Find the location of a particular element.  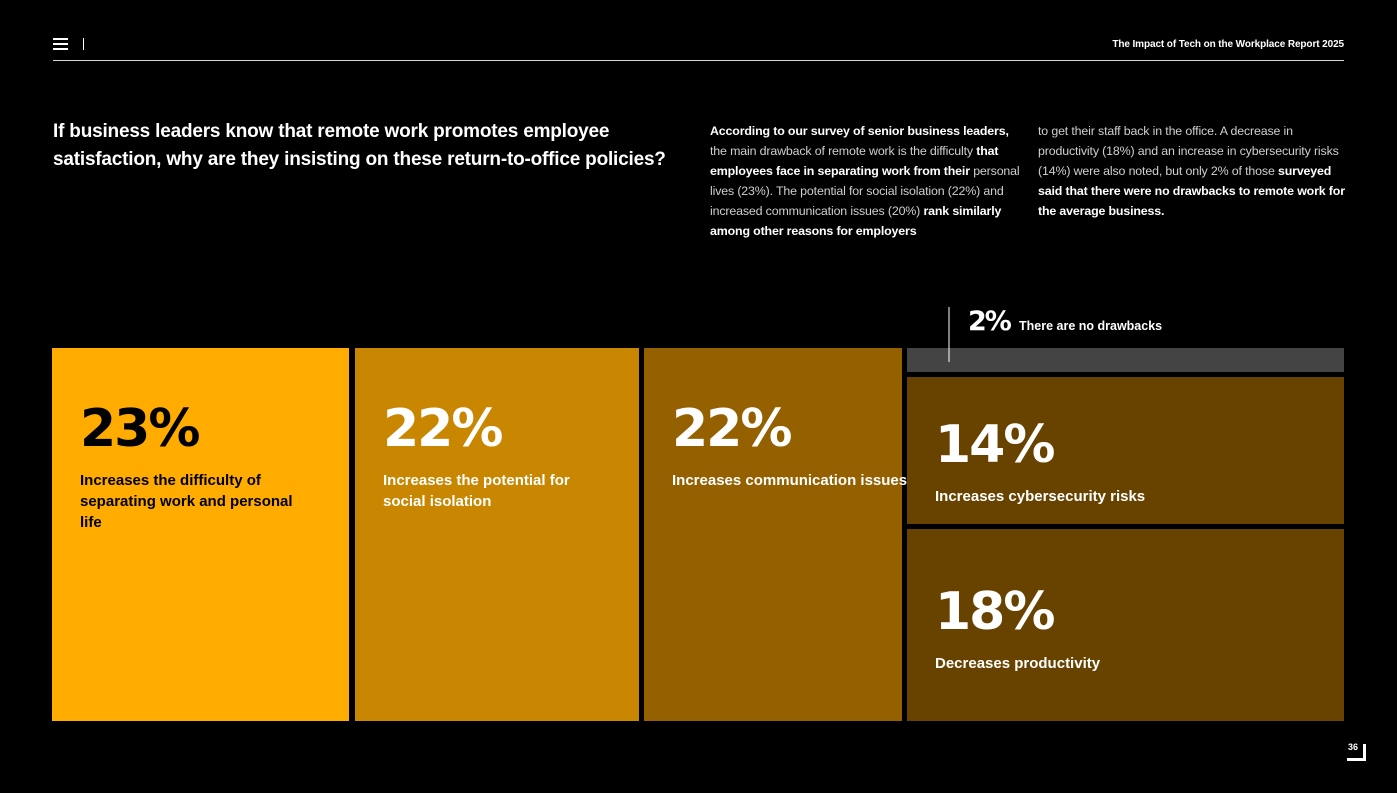

tile-label: Decreases productivity is located at coordinates (1018, 663).